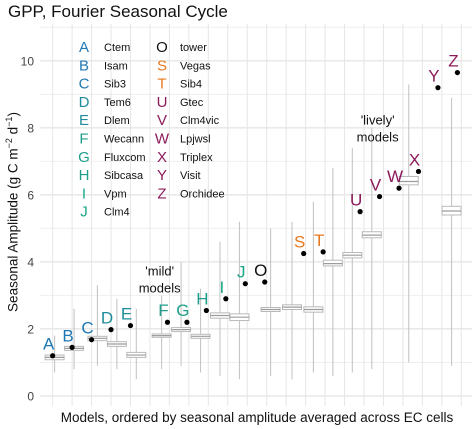  I want to click on point-label: E, so click(126, 314).